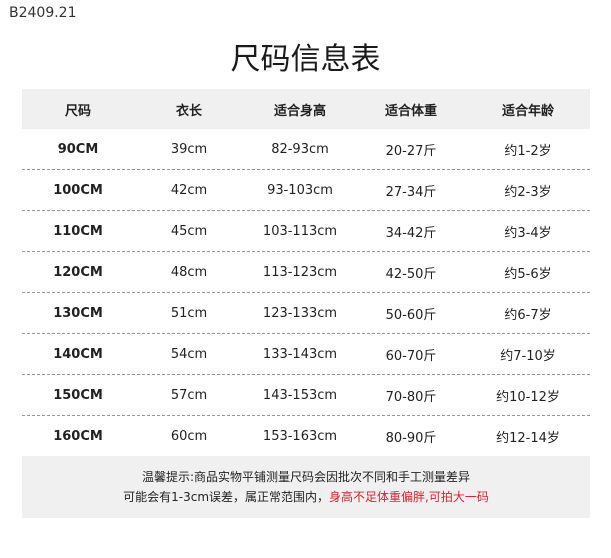 The image size is (611, 558). Describe the element at coordinates (411, 356) in the screenshot. I see `cell-weight: 60-70斤` at that location.